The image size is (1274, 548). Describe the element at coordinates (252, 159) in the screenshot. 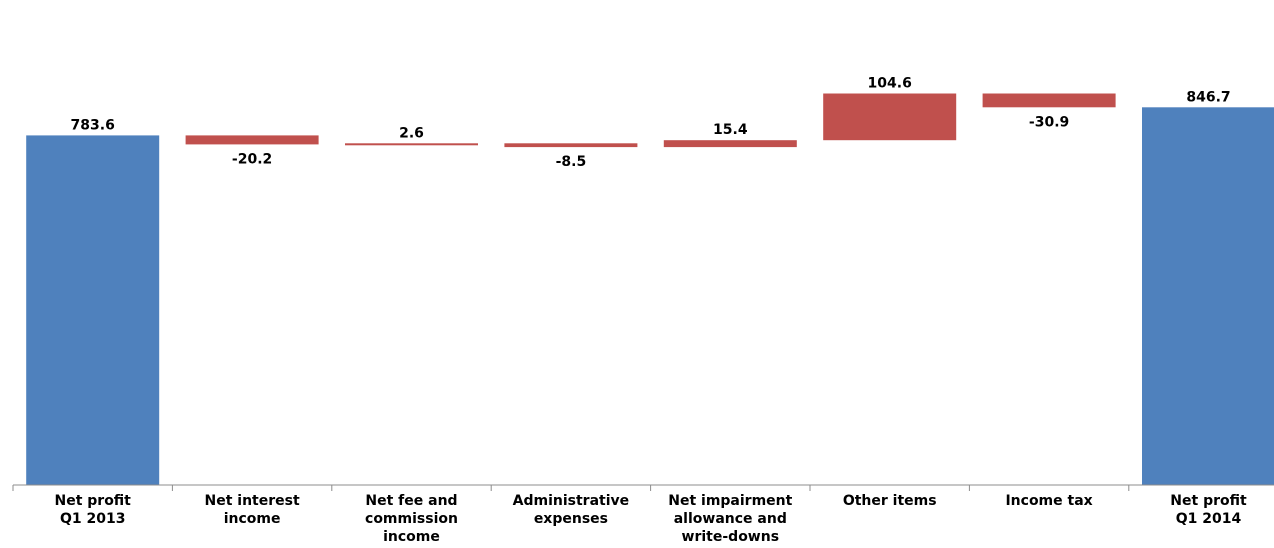

I see `data-label: -20.2` at that location.